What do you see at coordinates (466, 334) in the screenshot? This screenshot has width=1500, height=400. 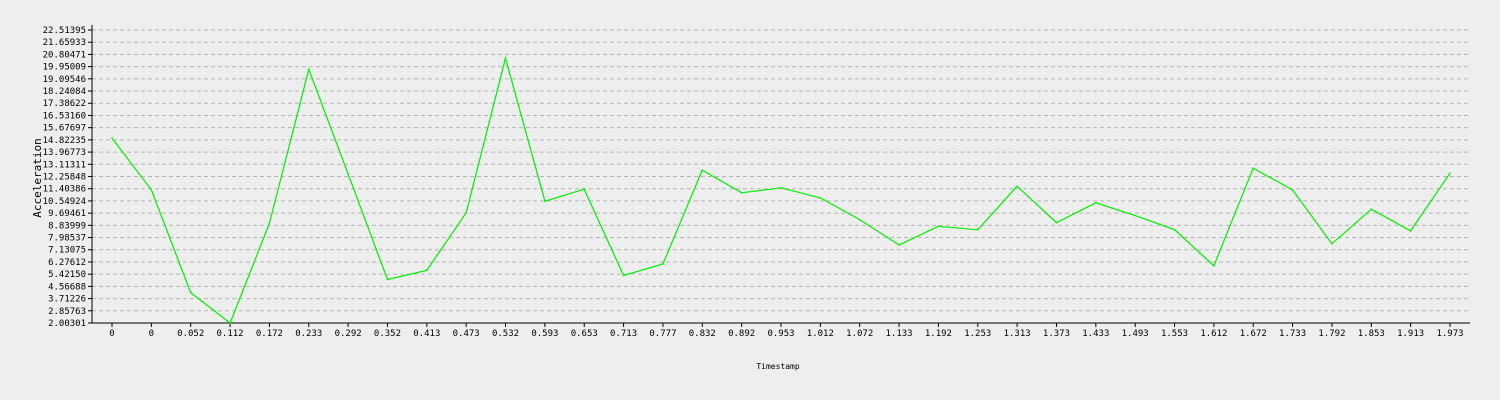 I see `x-tick-label: 0.473` at bounding box center [466, 334].